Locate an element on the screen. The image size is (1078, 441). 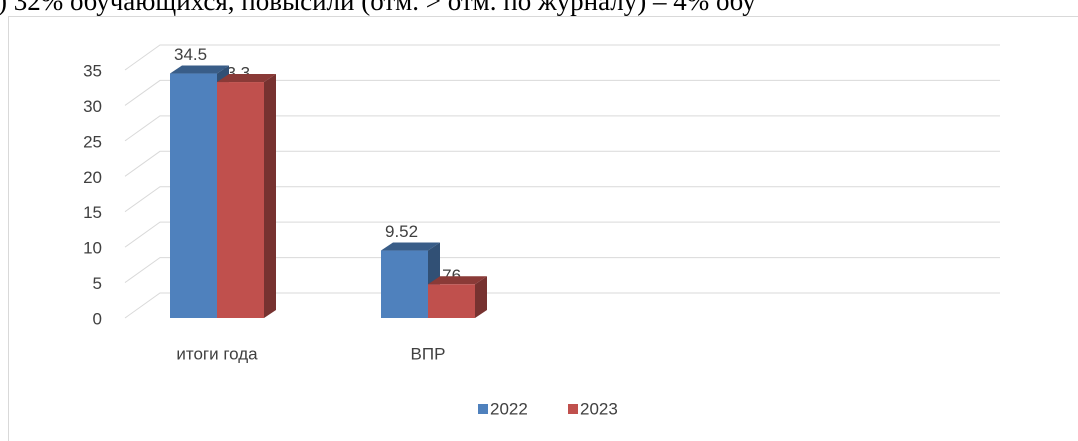
legend-label: 2022 is located at coordinates (509, 408).